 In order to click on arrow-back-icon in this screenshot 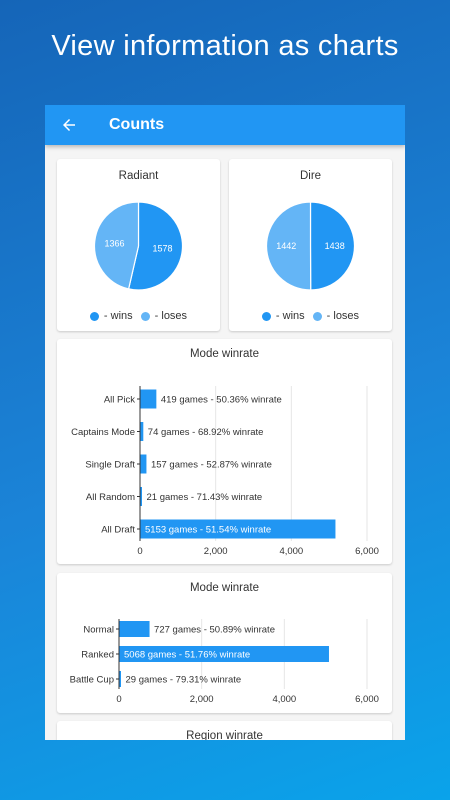, I will do `click(69, 125)`.